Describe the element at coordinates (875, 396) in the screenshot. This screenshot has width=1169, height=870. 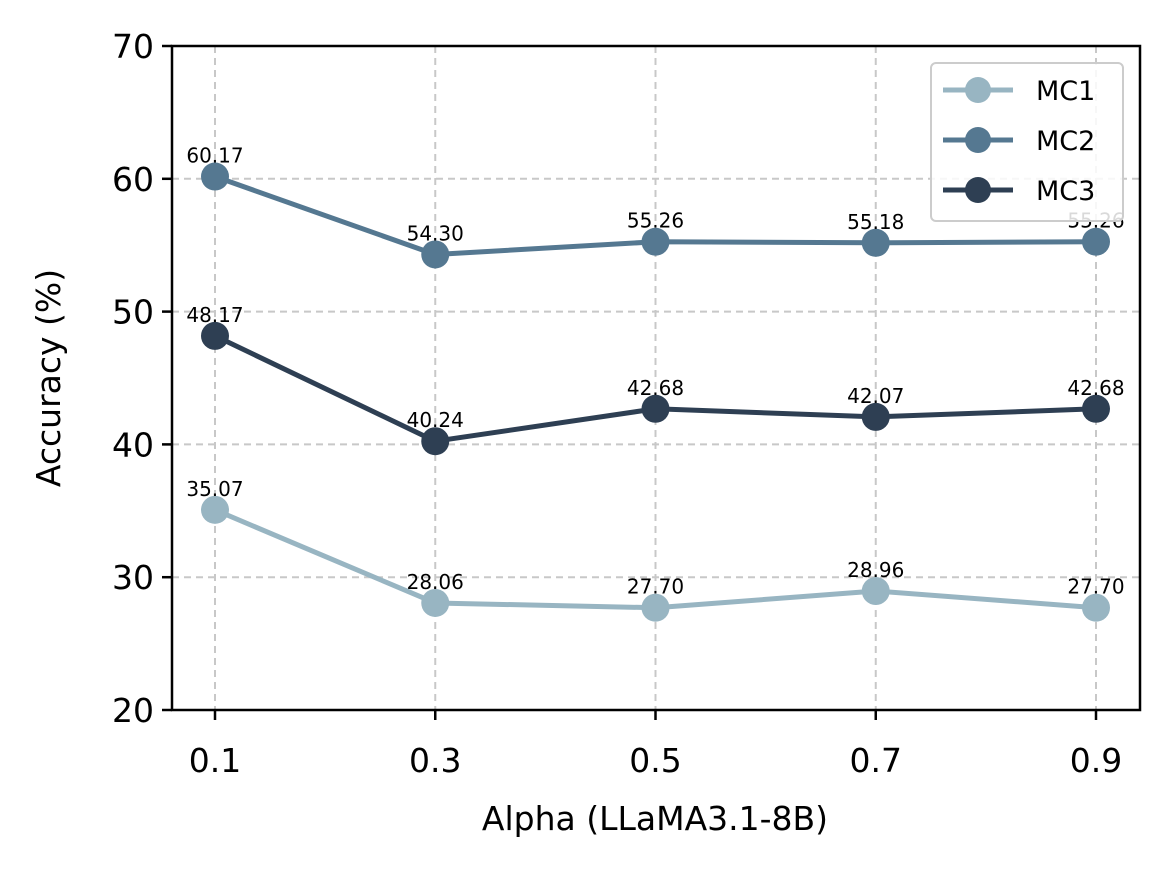
I see `data-label-mc3: 42.07` at that location.